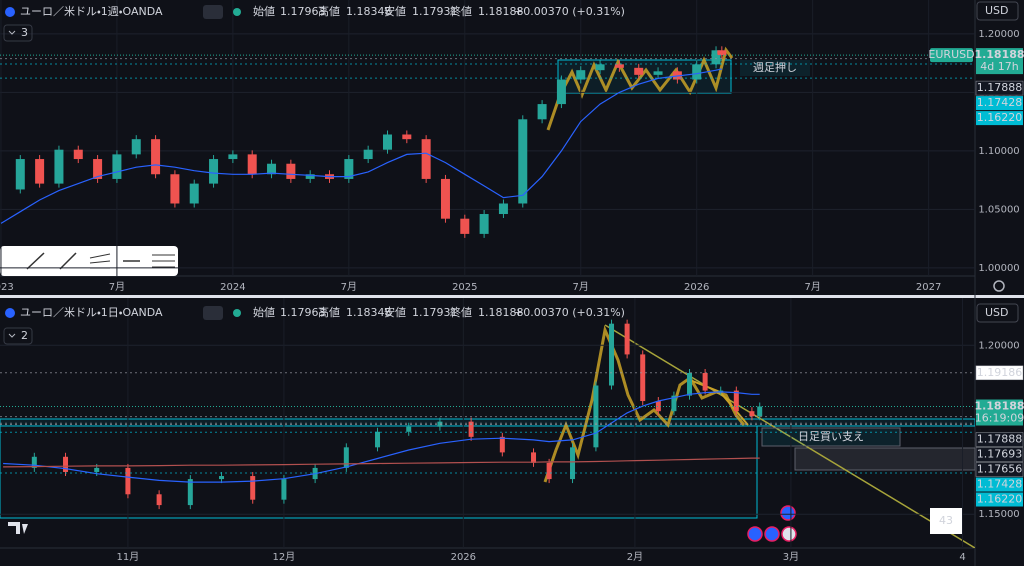  I want to click on drawings-top, so click(678, 88).